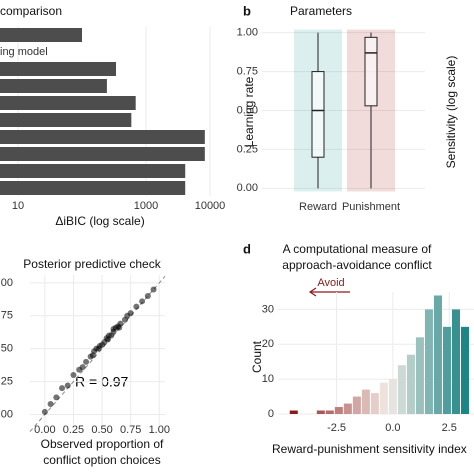 Image resolution: width=474 pixels, height=474 pixels. What do you see at coordinates (247, 71) in the screenshot?
I see `y-tick-label: 0.75` at bounding box center [247, 71].